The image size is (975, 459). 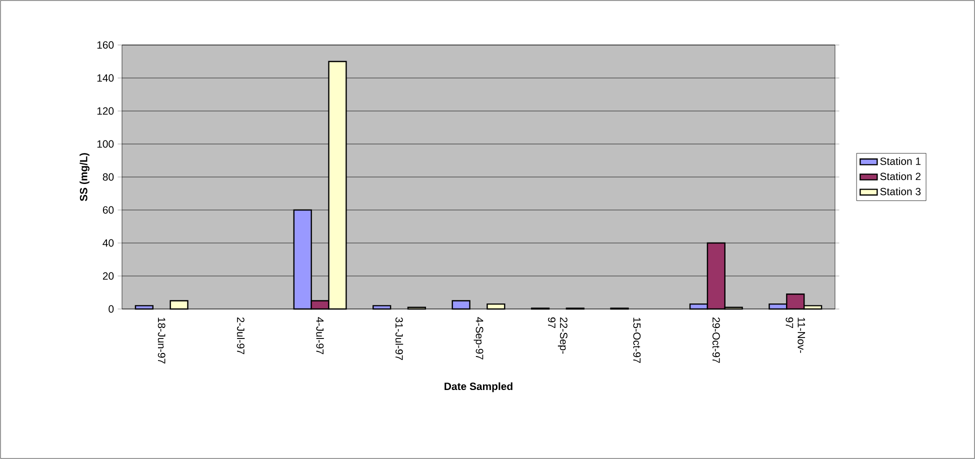 I want to click on y-tick-label: 40, so click(x=108, y=243).